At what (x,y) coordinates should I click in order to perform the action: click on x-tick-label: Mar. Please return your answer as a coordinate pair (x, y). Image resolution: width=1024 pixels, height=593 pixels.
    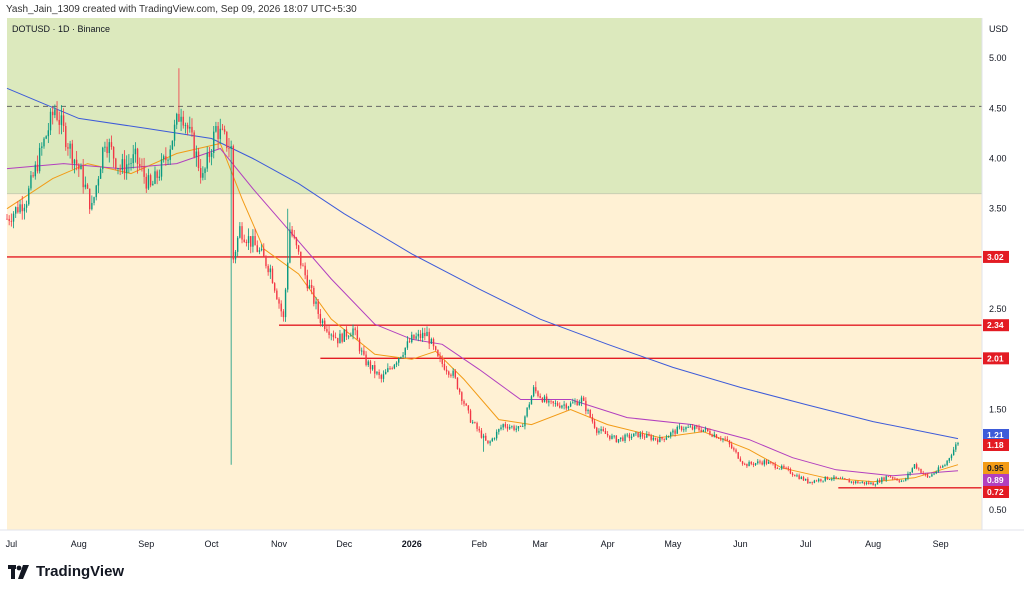
    Looking at the image, I should click on (540, 544).